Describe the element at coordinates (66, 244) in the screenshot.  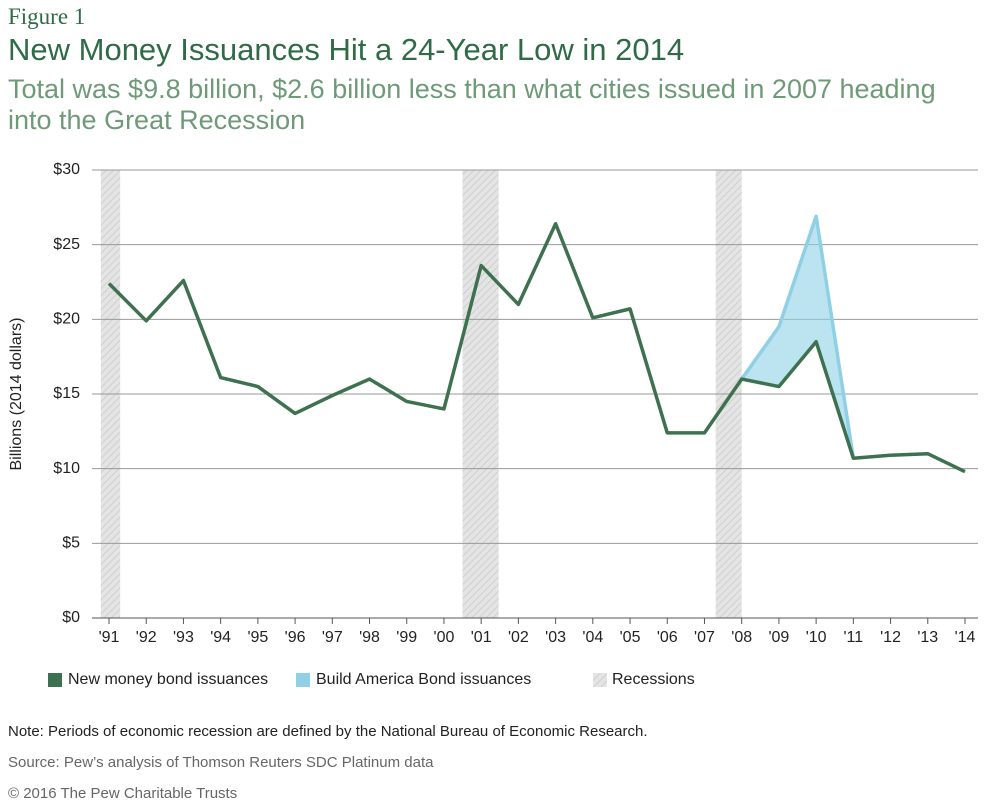
I see `y-tick-label: $25` at that location.